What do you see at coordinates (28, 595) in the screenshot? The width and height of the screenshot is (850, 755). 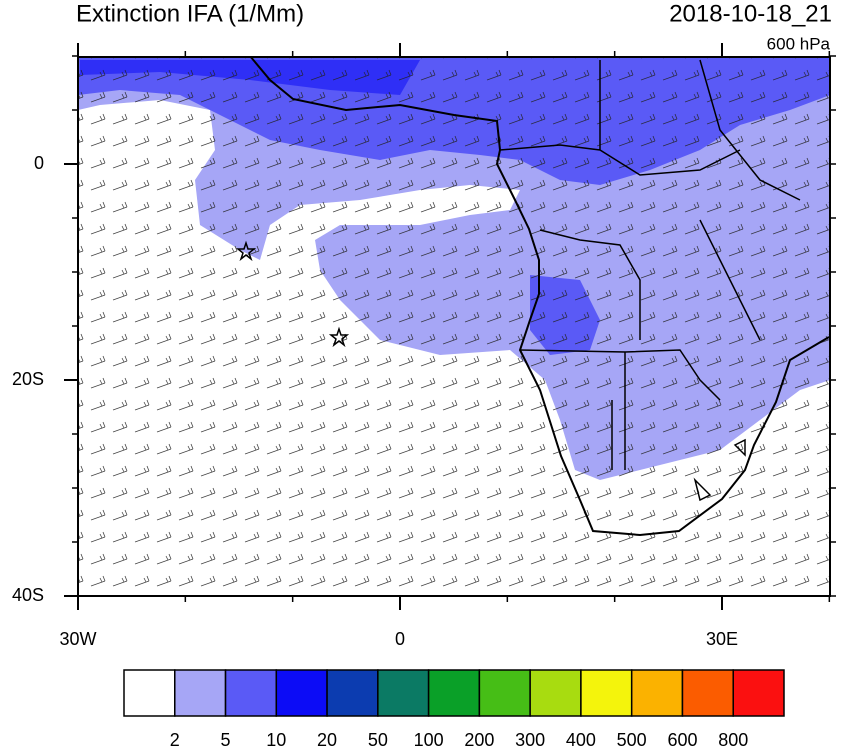 I see `lat-label: 40S` at bounding box center [28, 595].